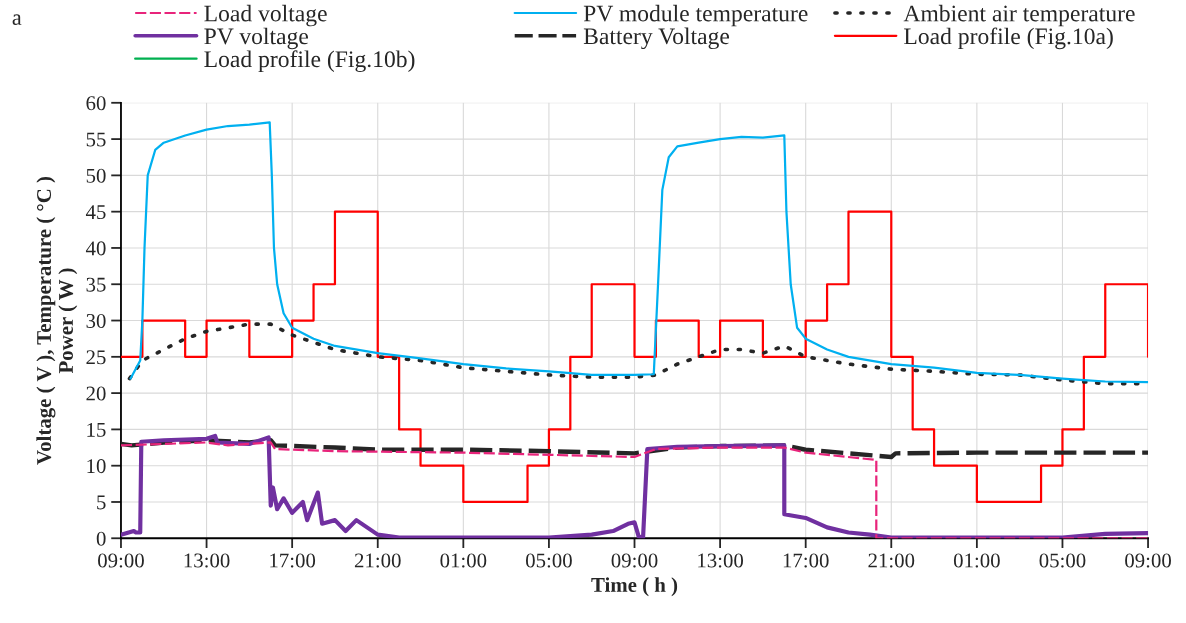  Describe the element at coordinates (96, 393) in the screenshot. I see `y-tick-label: 20` at that location.